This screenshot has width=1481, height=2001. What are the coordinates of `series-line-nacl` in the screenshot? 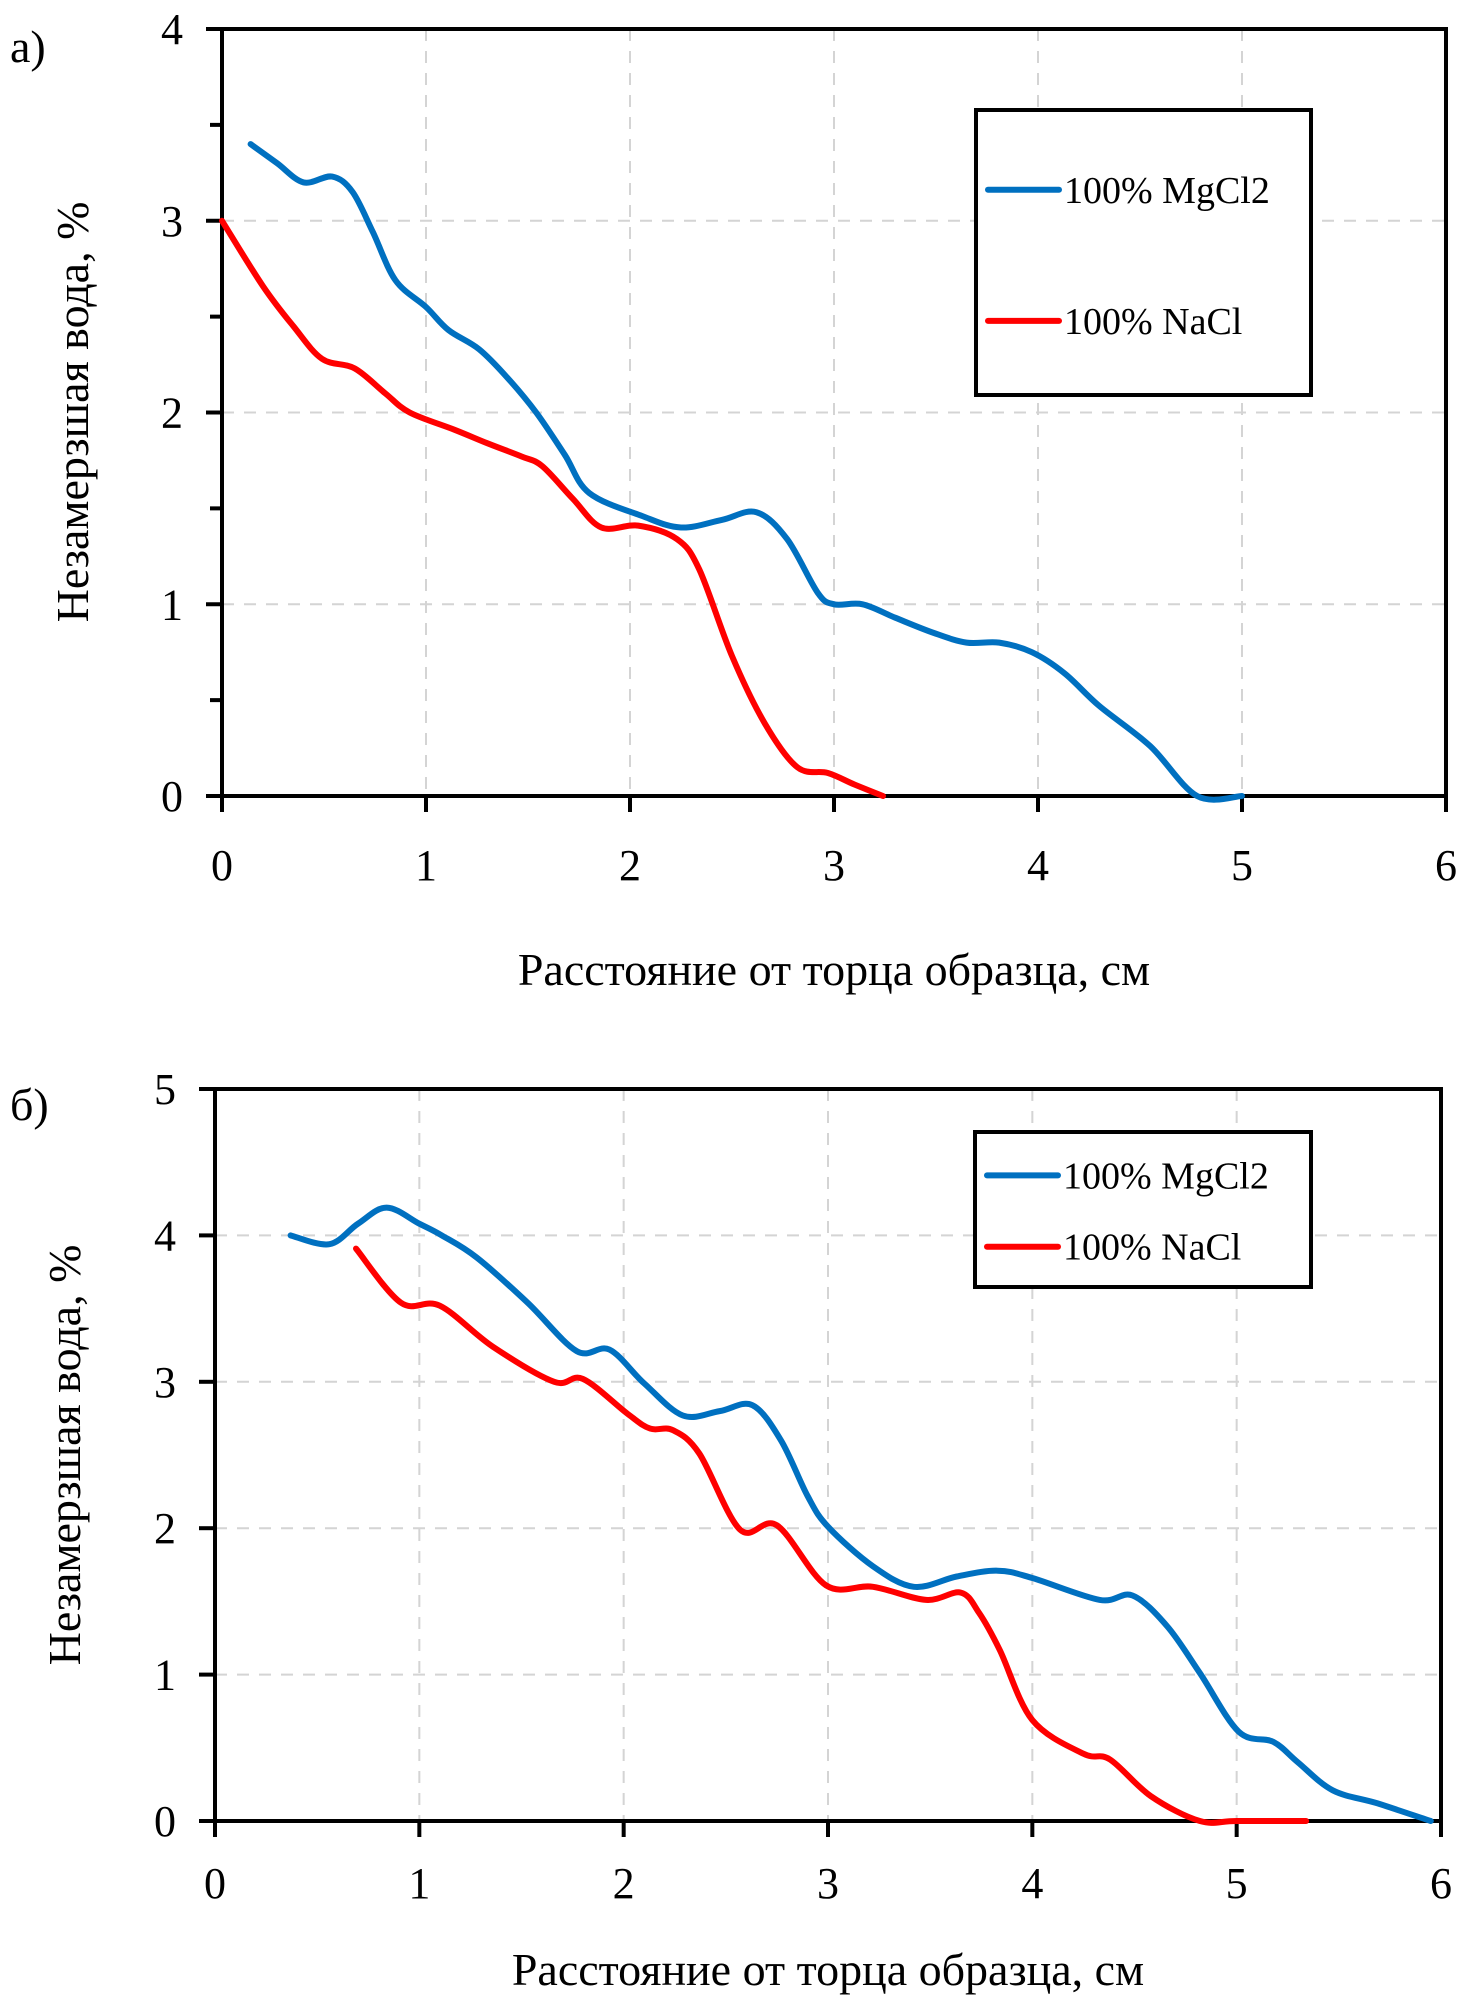 It's located at (552, 508).